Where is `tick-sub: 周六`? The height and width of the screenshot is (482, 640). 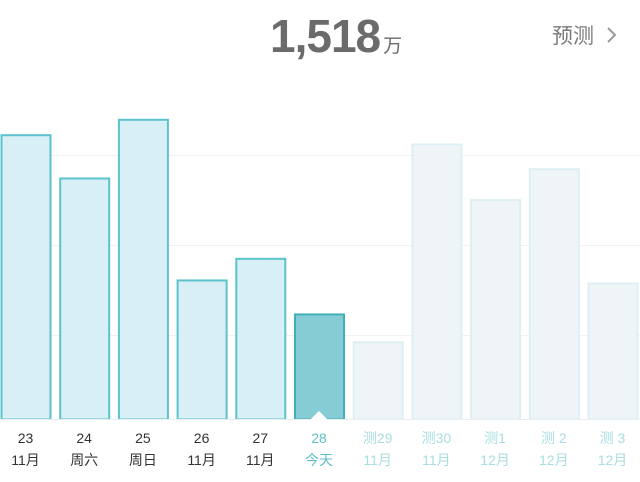
tick-sub: 周六 is located at coordinates (84, 460).